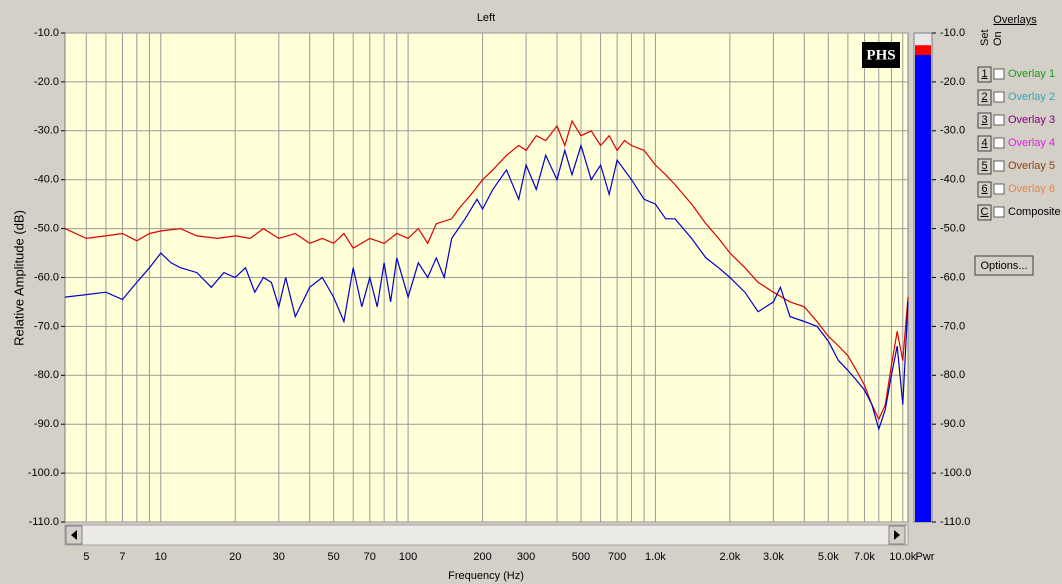 The height and width of the screenshot is (584, 1062). I want to click on y-tick-label: -60.0, so click(46, 277).